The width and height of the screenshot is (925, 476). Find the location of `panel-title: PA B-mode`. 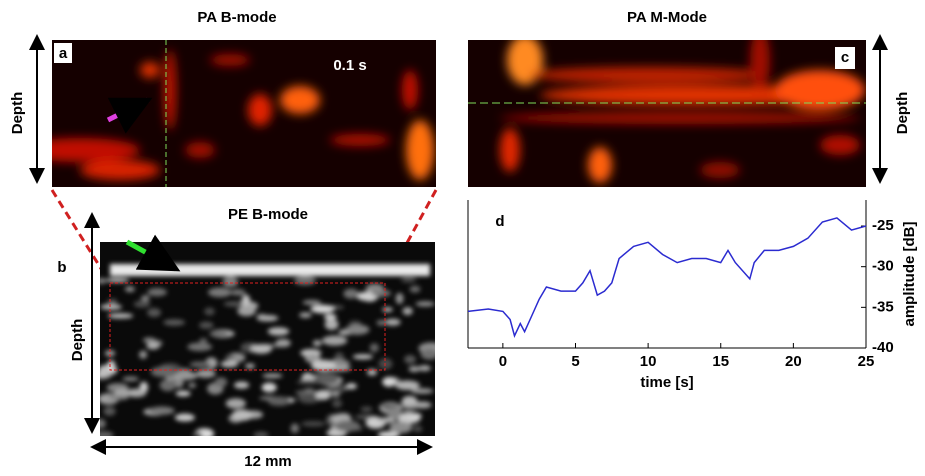

panel-title: PA B-mode is located at coordinates (236, 17).